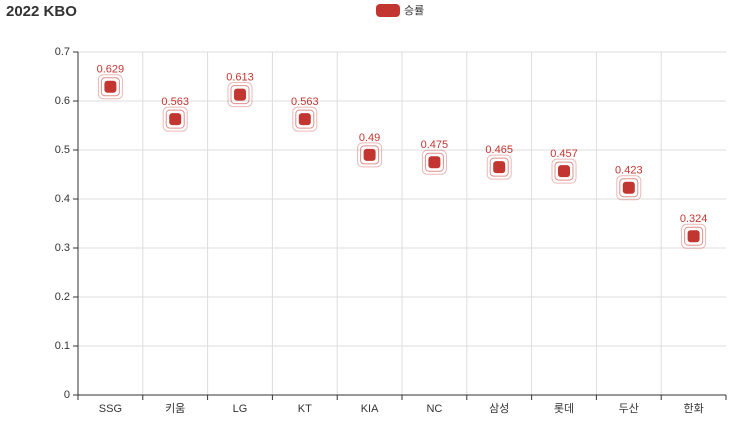 This screenshot has width=742, height=431. I want to click on x-tick-label: KT, so click(305, 409).